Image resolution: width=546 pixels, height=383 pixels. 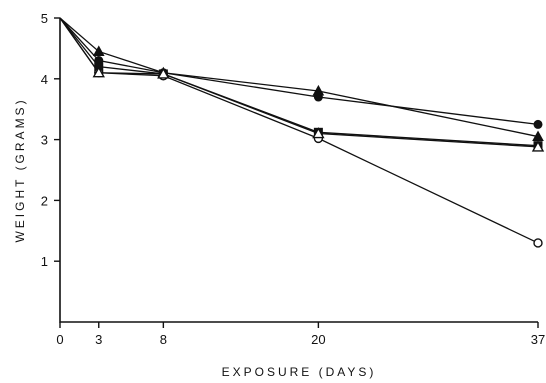 What do you see at coordinates (318, 339) in the screenshot?
I see `x-tick-label: 20` at bounding box center [318, 339].